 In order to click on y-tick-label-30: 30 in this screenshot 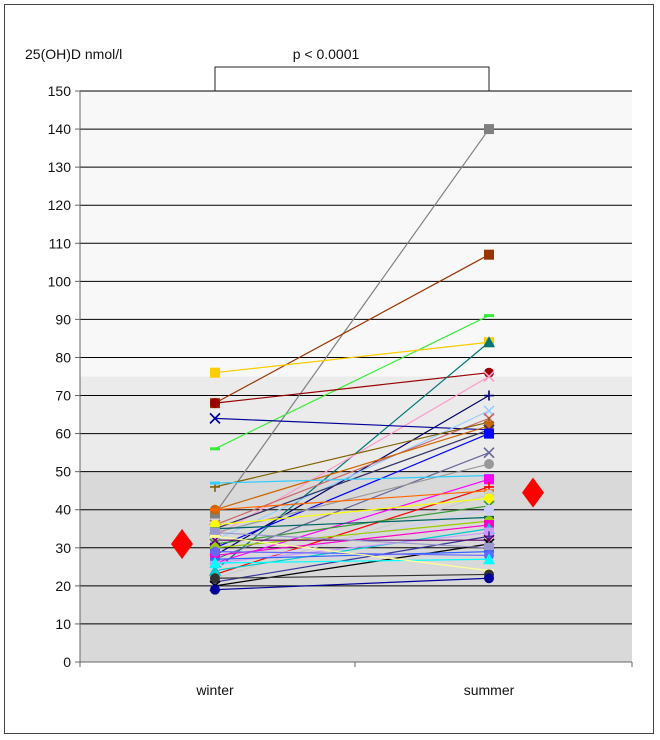, I will do `click(63, 548)`.